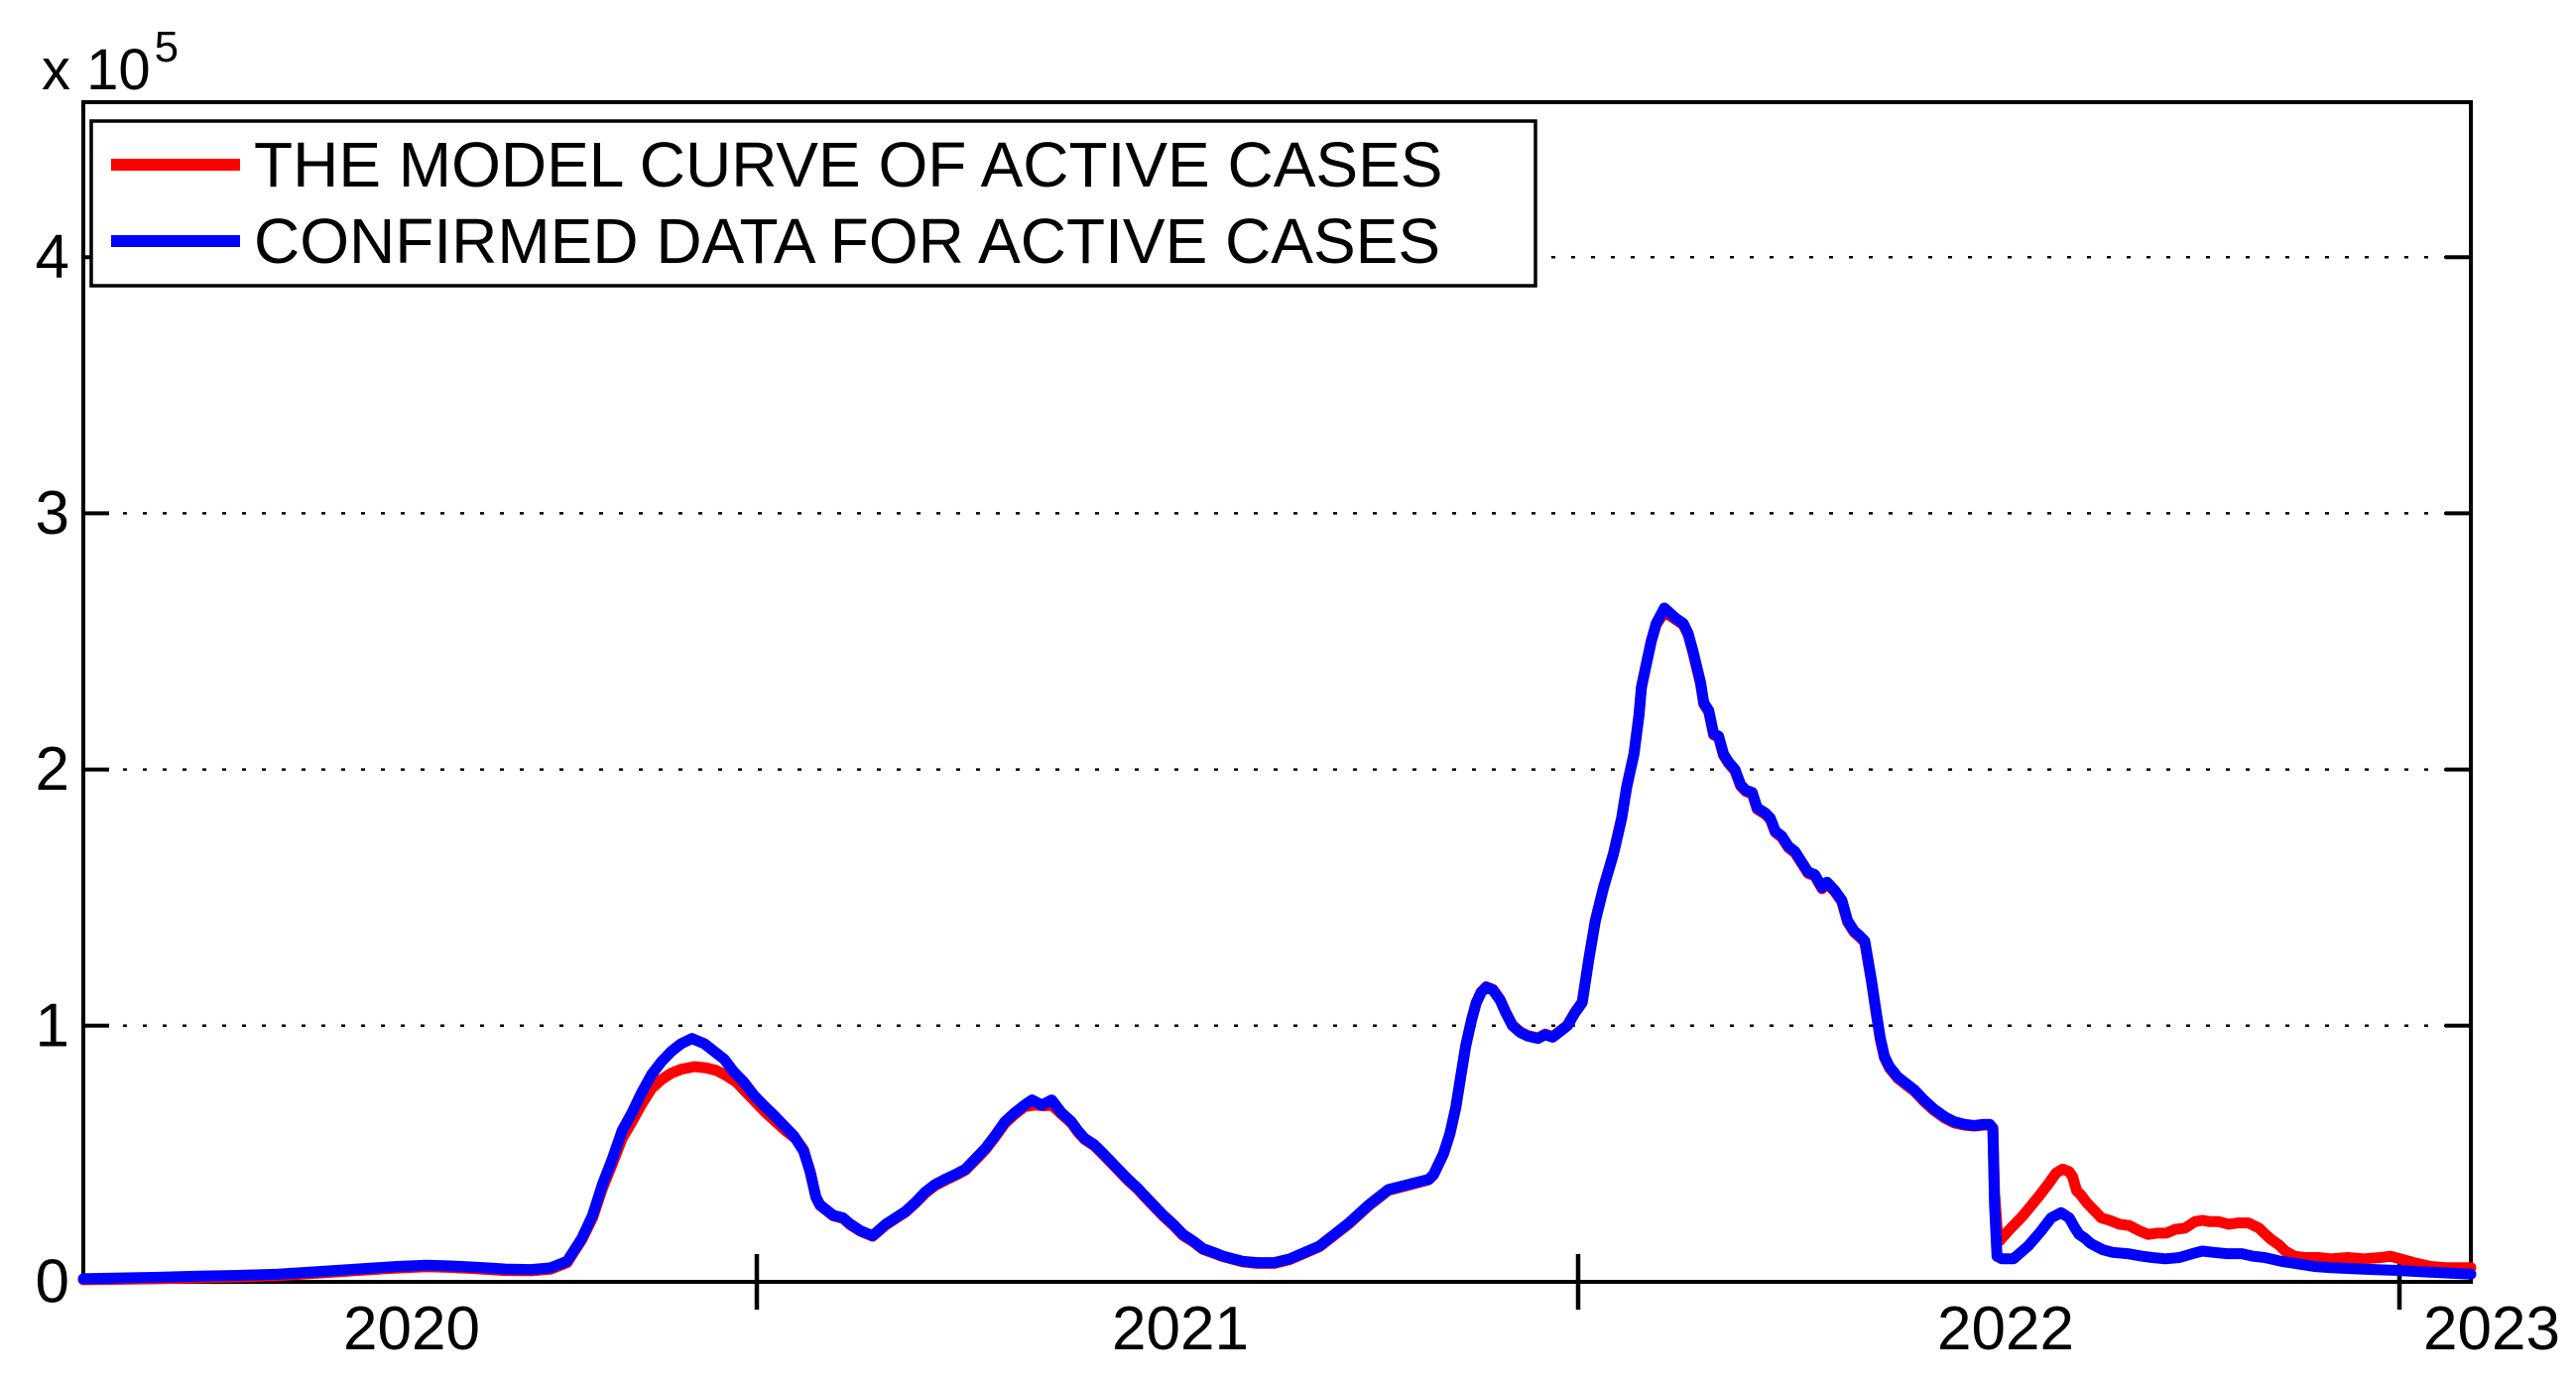 This screenshot has width=2576, height=1389. Describe the element at coordinates (847, 241) in the screenshot. I see `legend-label-confirmed: CONFIRMED DATA FOR ACTIVE CASES` at that location.